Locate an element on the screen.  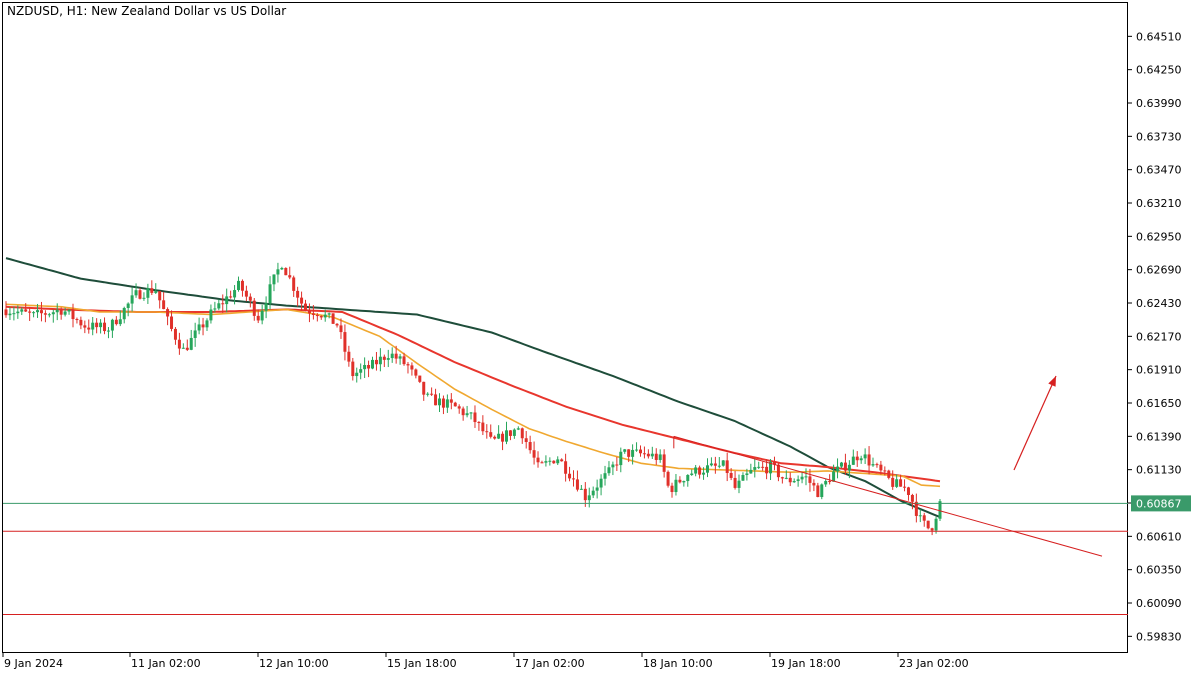
y-tick-label: 0.61650 is located at coordinates (1159, 403).